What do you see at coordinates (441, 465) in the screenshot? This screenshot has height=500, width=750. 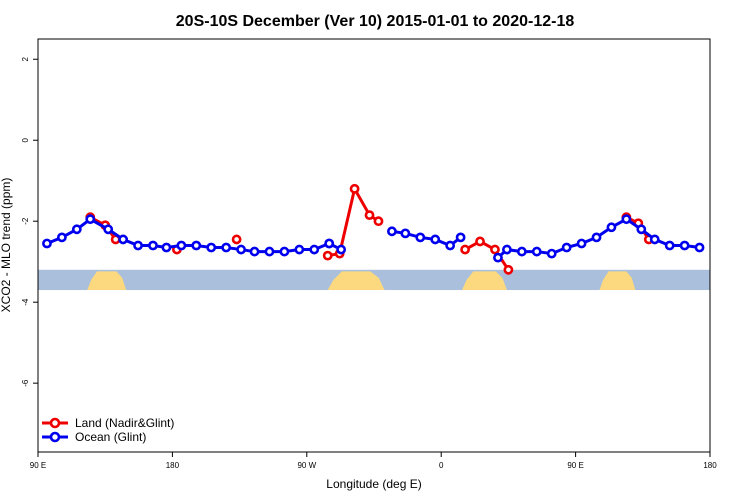 I see `x-tick-label: 0` at bounding box center [441, 465].